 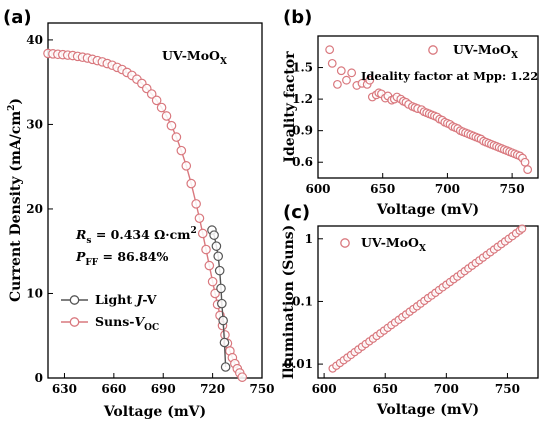 I want to click on y-tick-label: 40, so click(x=34, y=40).